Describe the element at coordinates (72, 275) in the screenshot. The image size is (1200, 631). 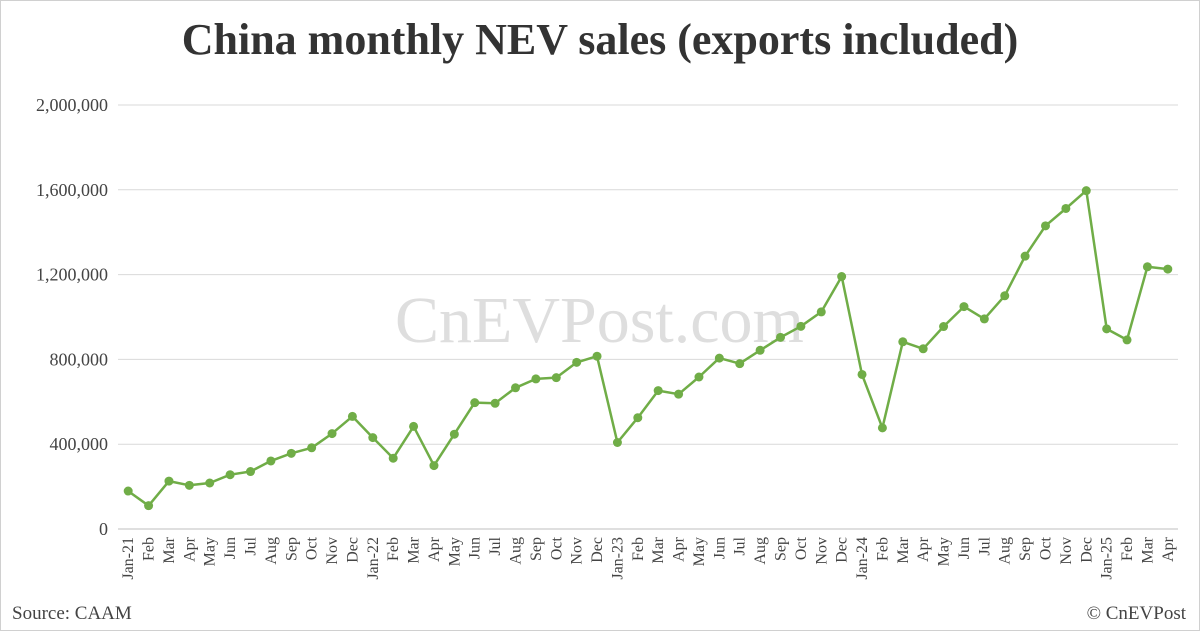
I see `y-tick-label: 1,200,000` at that location.